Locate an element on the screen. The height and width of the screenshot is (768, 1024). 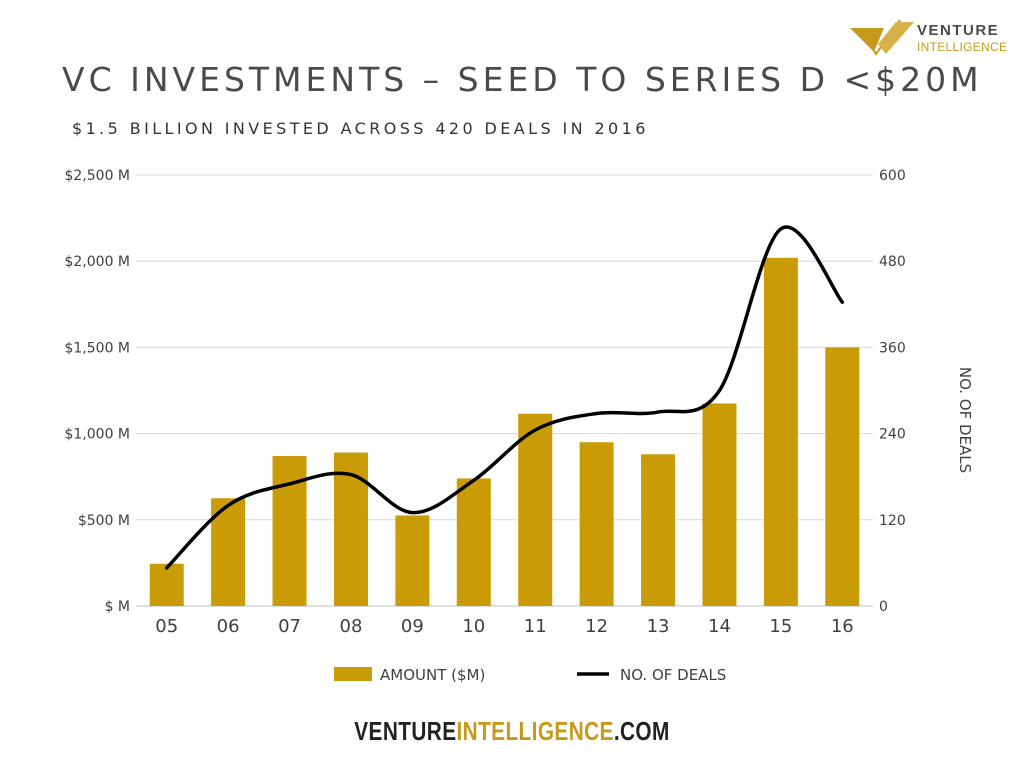
chart-title: VC INVESTMENTS – SEED TO SERIES D <$20M is located at coordinates (522, 79).